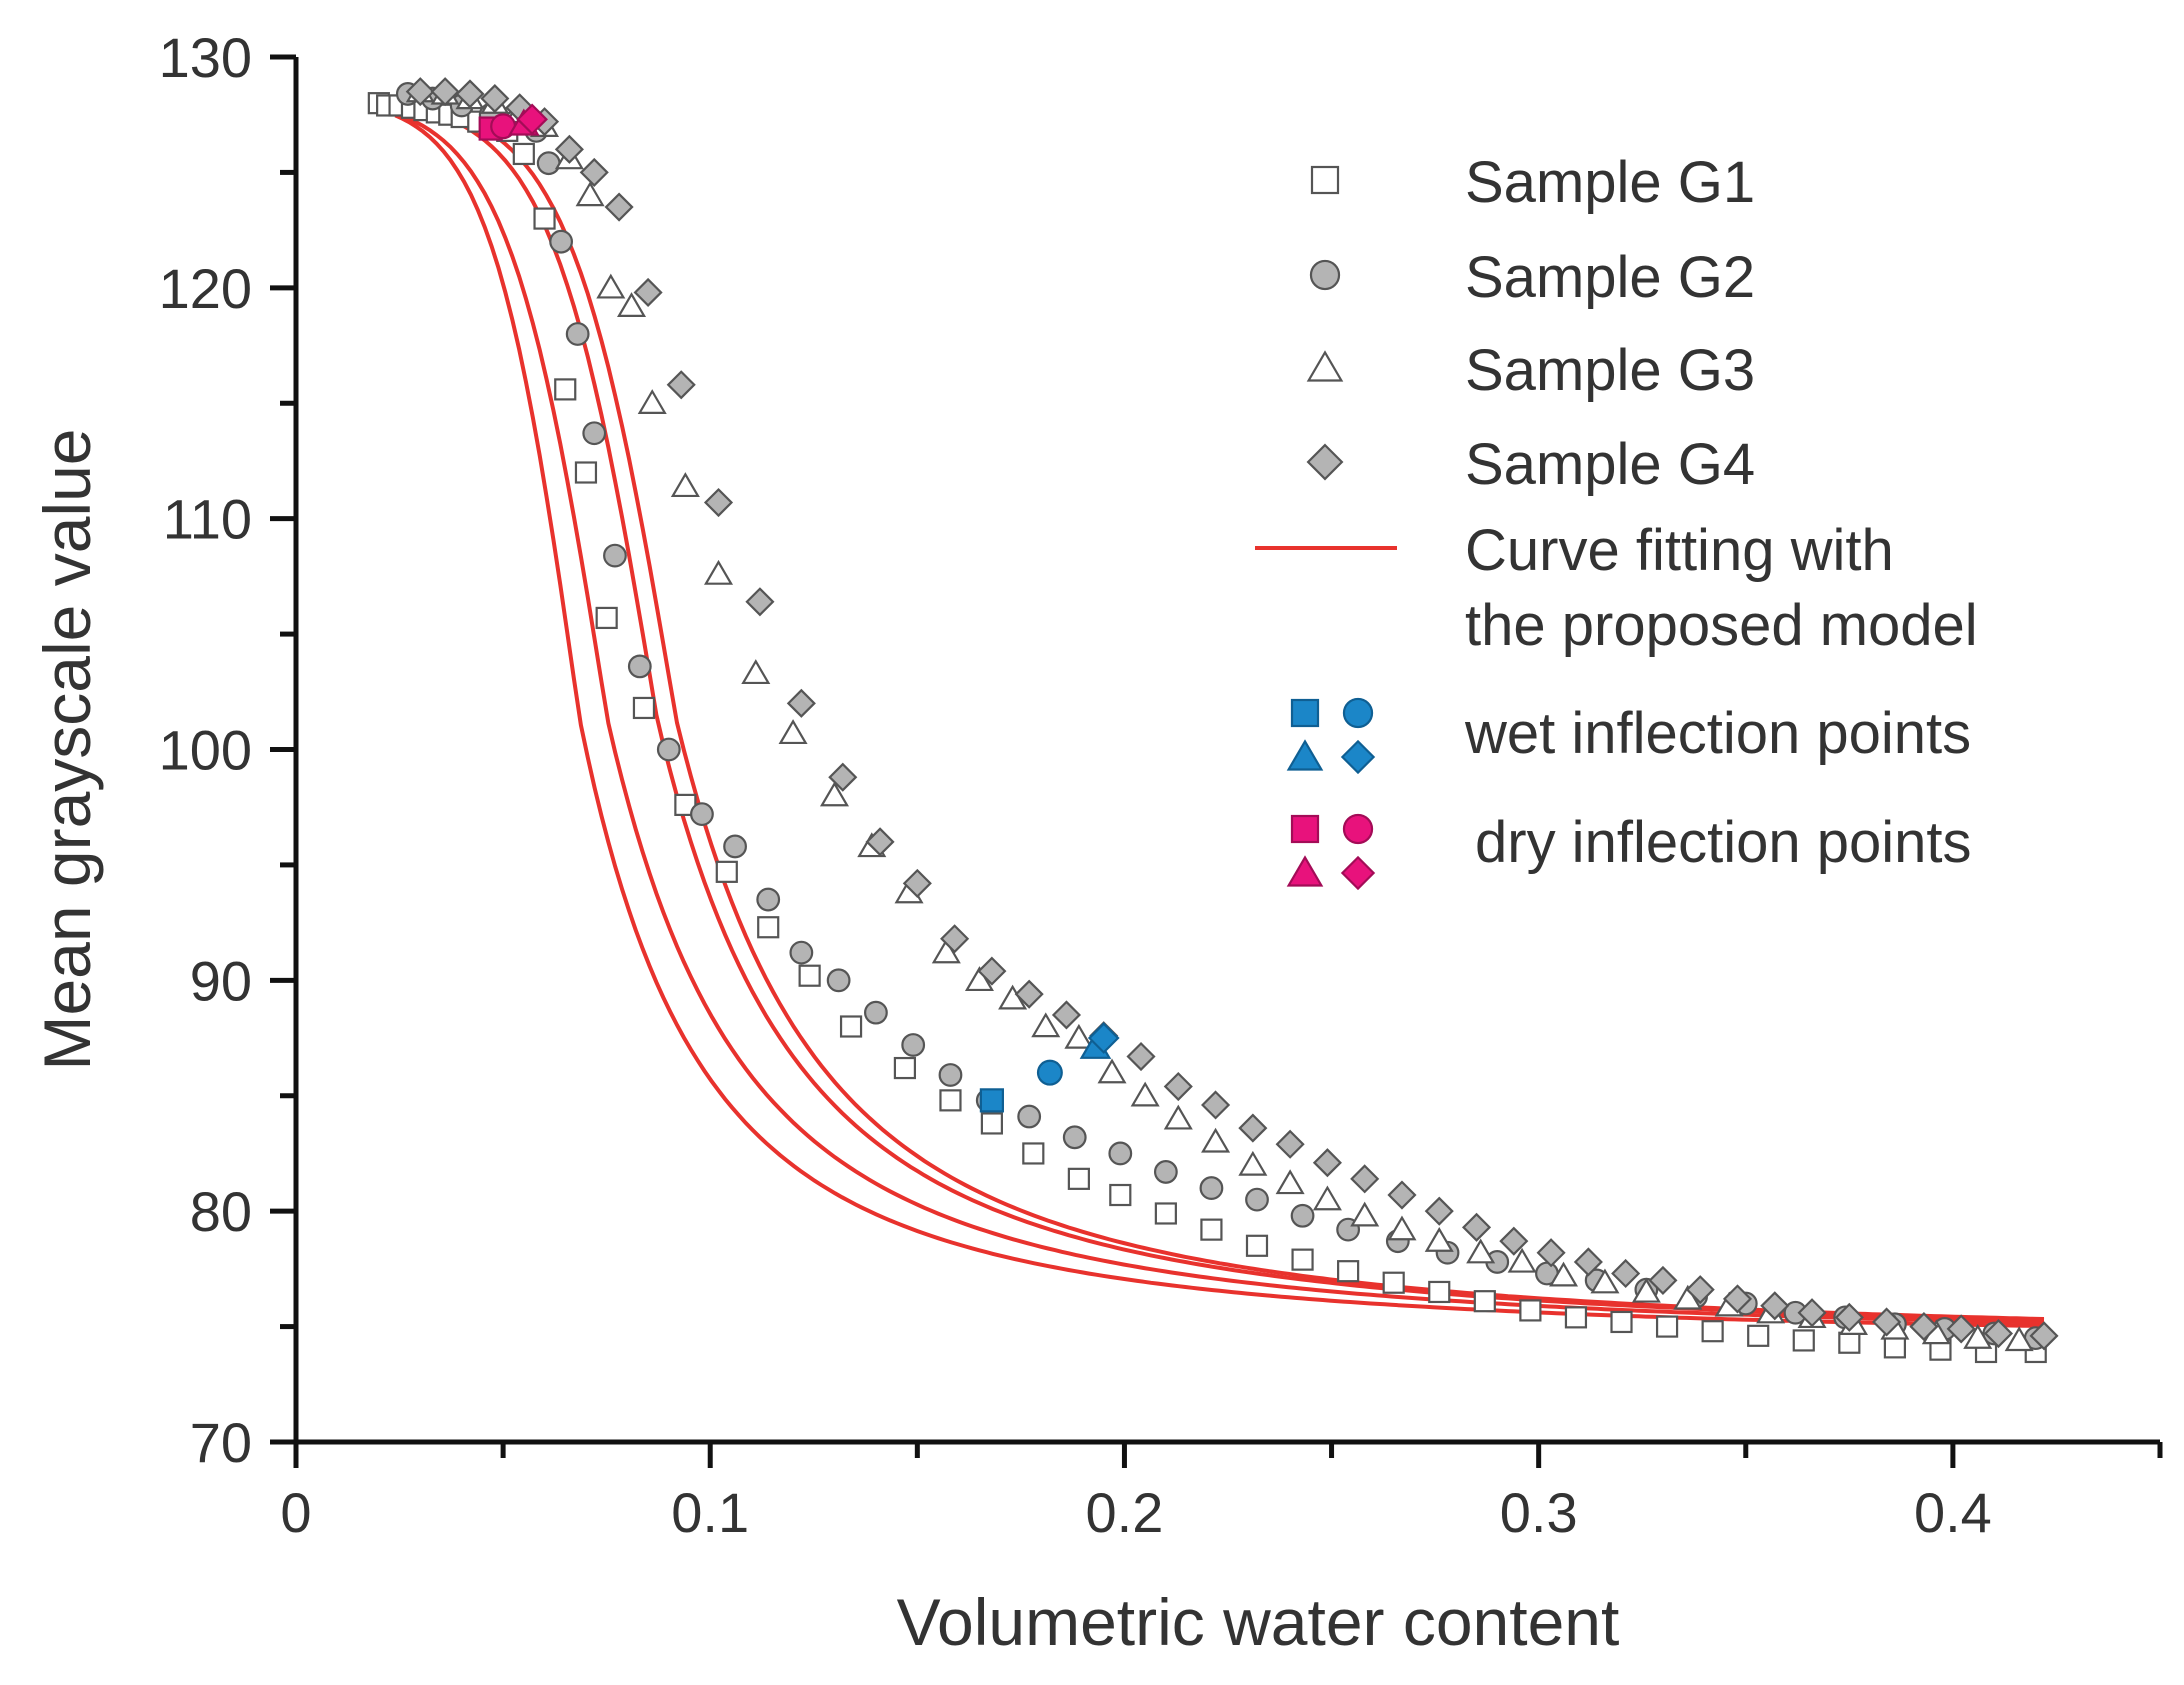  Describe the element at coordinates (1679, 550) in the screenshot. I see `legend-label-fit-line1: Curve fitting with` at that location.